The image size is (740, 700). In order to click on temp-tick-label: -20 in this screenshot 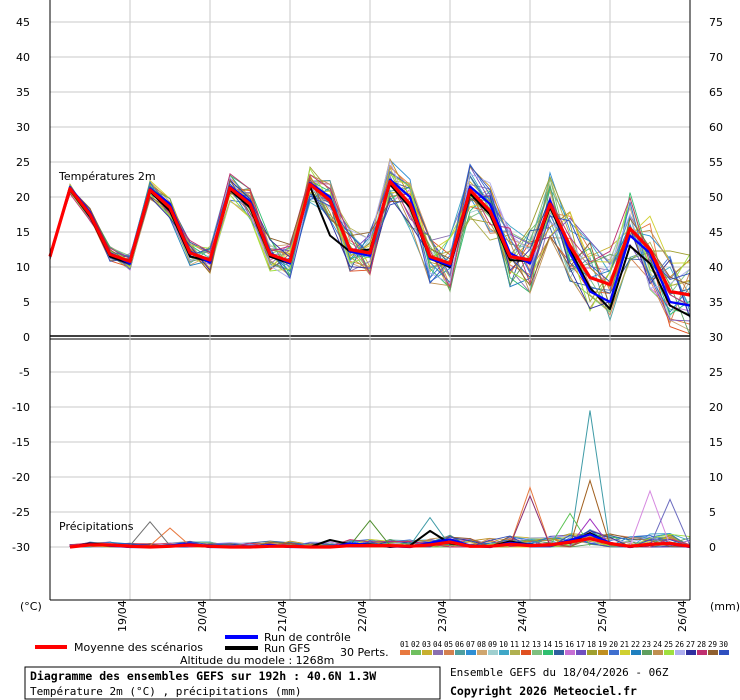, I will do `click(21, 477)`.